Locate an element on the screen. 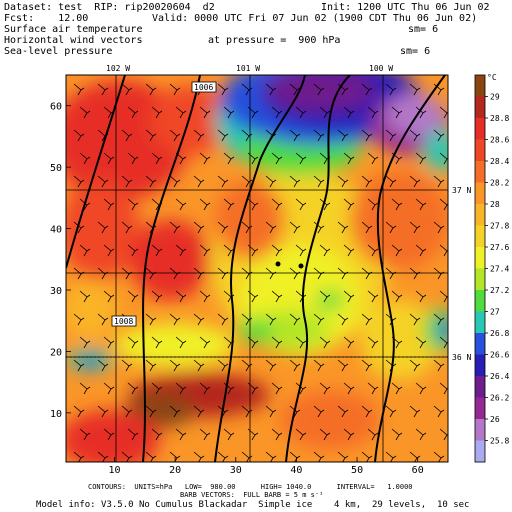 This screenshot has width=512, height=512. colorbar-label: 28.2 is located at coordinates (499, 183).